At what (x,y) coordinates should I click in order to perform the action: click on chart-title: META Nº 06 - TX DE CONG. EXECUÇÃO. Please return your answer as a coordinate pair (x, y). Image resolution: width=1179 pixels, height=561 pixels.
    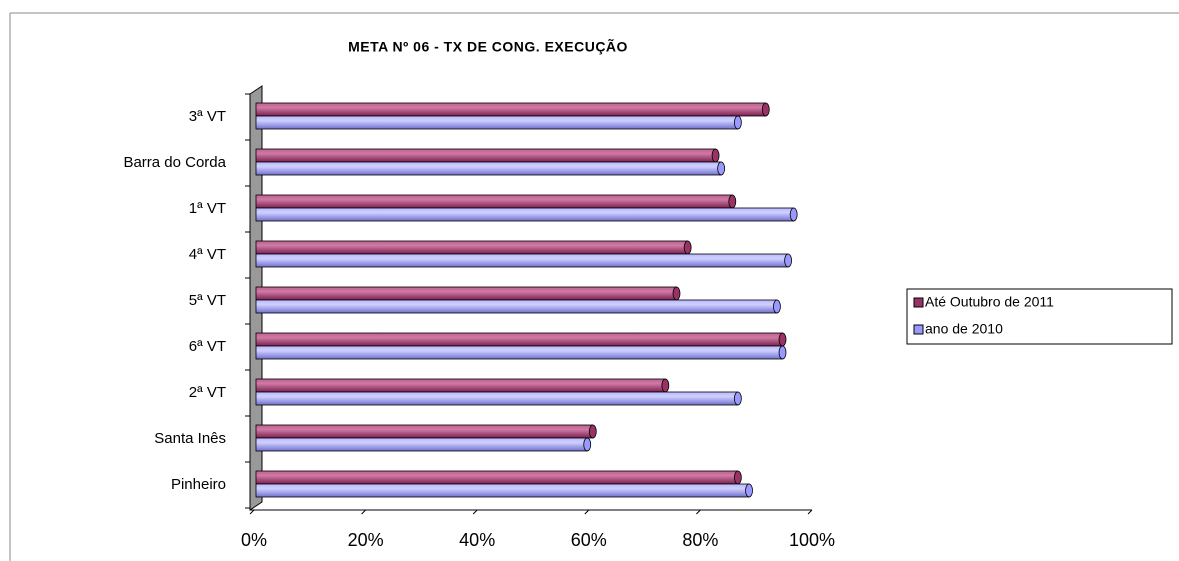
    Looking at the image, I should click on (488, 46).